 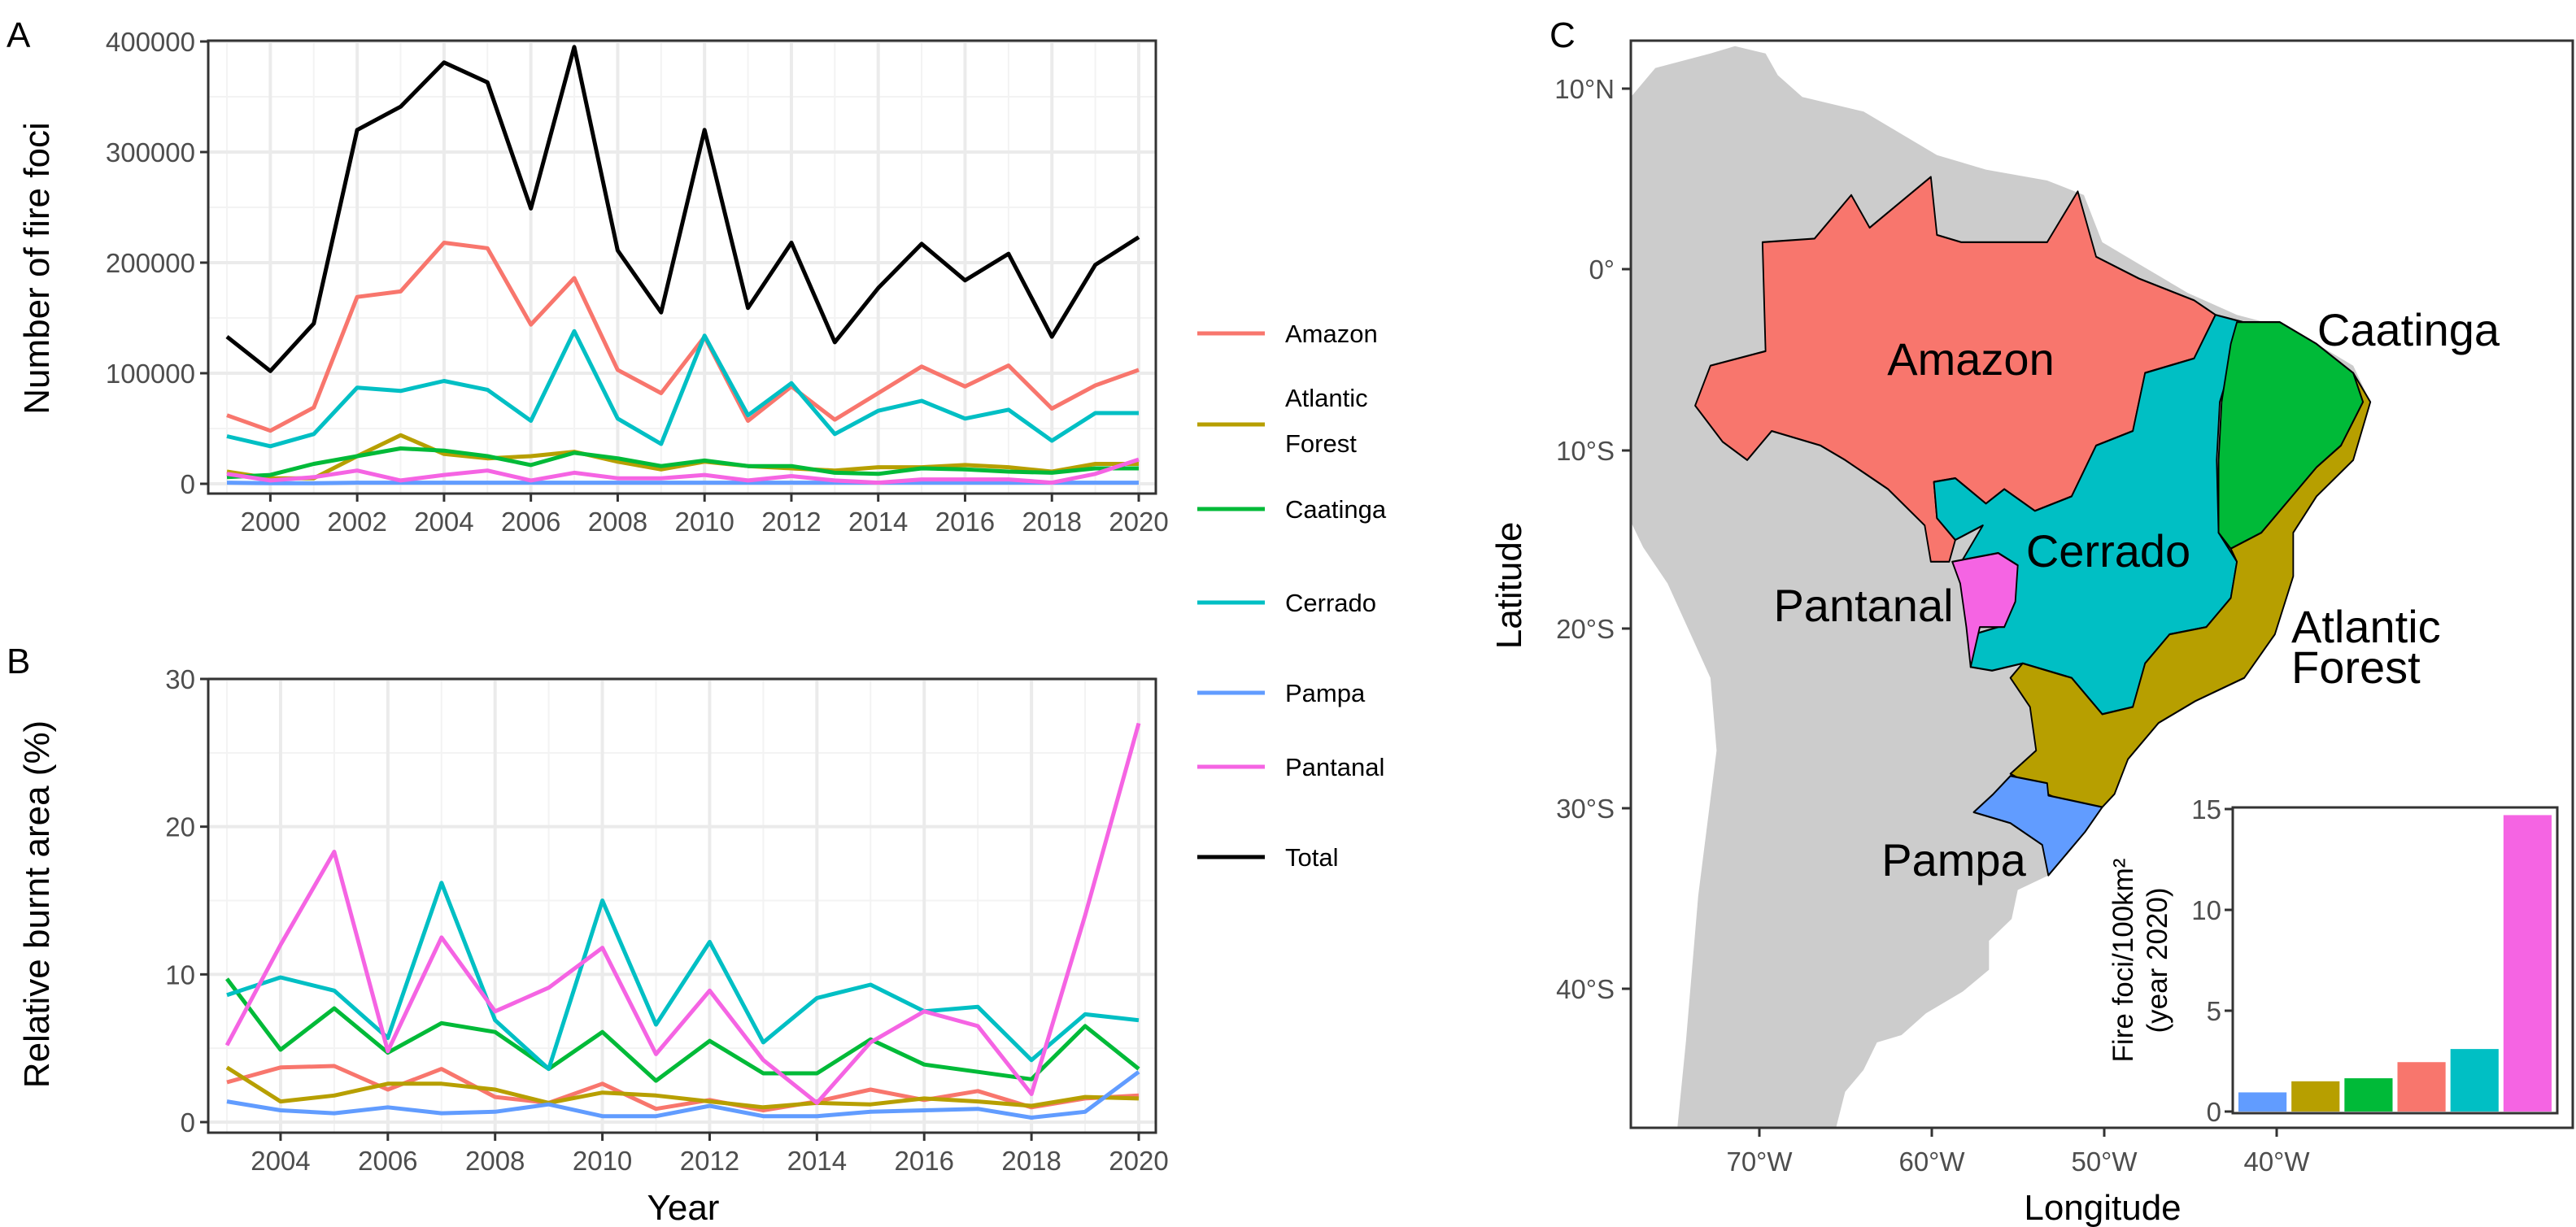 What do you see at coordinates (280, 1161) in the screenshot?
I see `x-tick-label: 2004` at bounding box center [280, 1161].